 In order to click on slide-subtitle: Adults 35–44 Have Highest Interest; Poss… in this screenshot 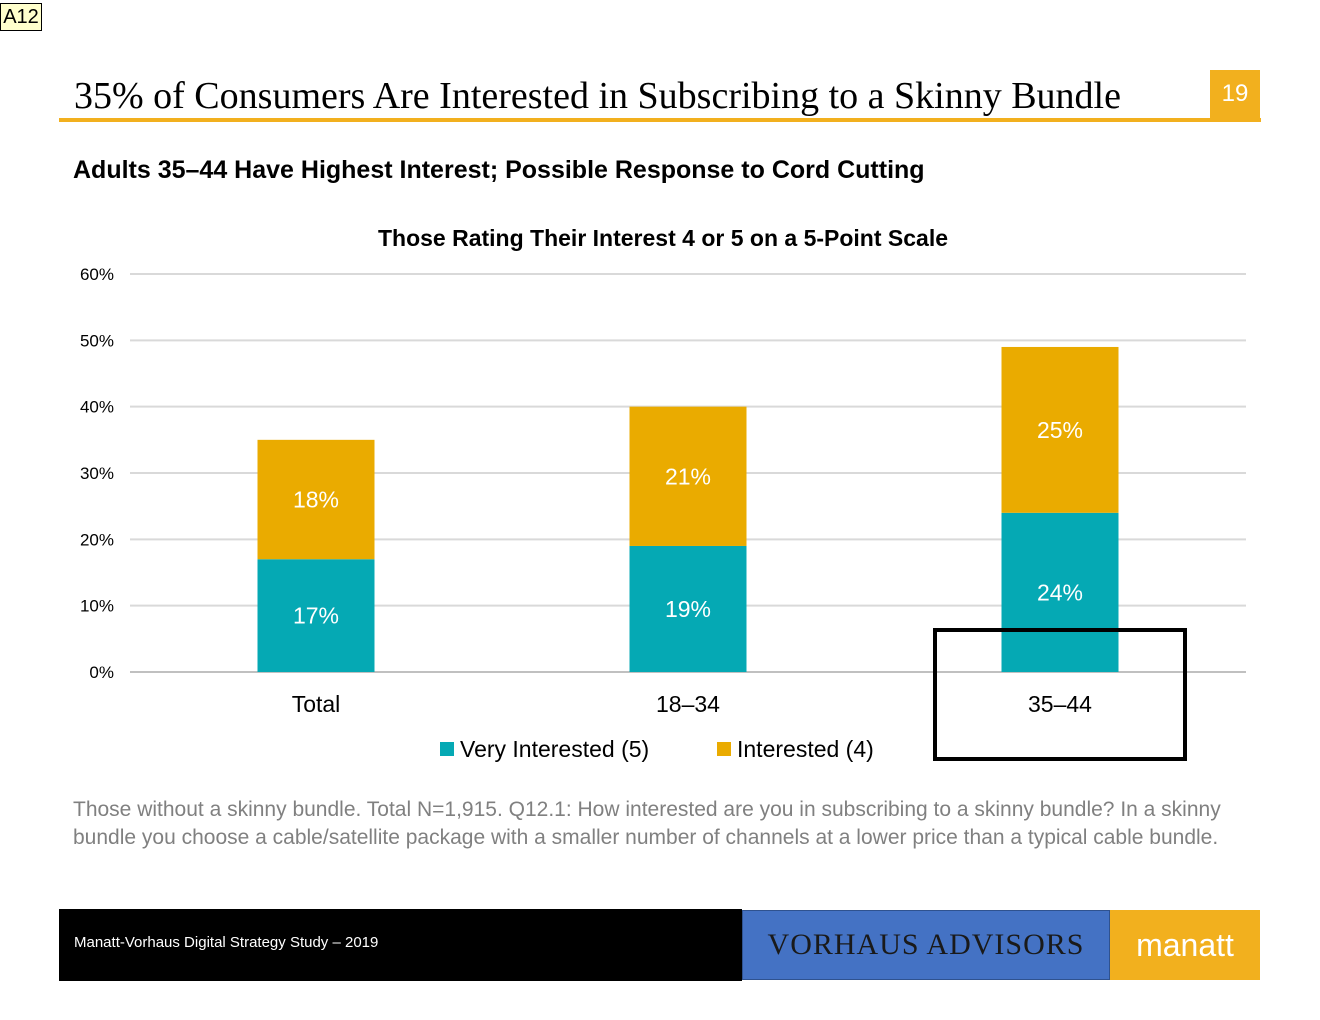, I will do `click(499, 170)`.